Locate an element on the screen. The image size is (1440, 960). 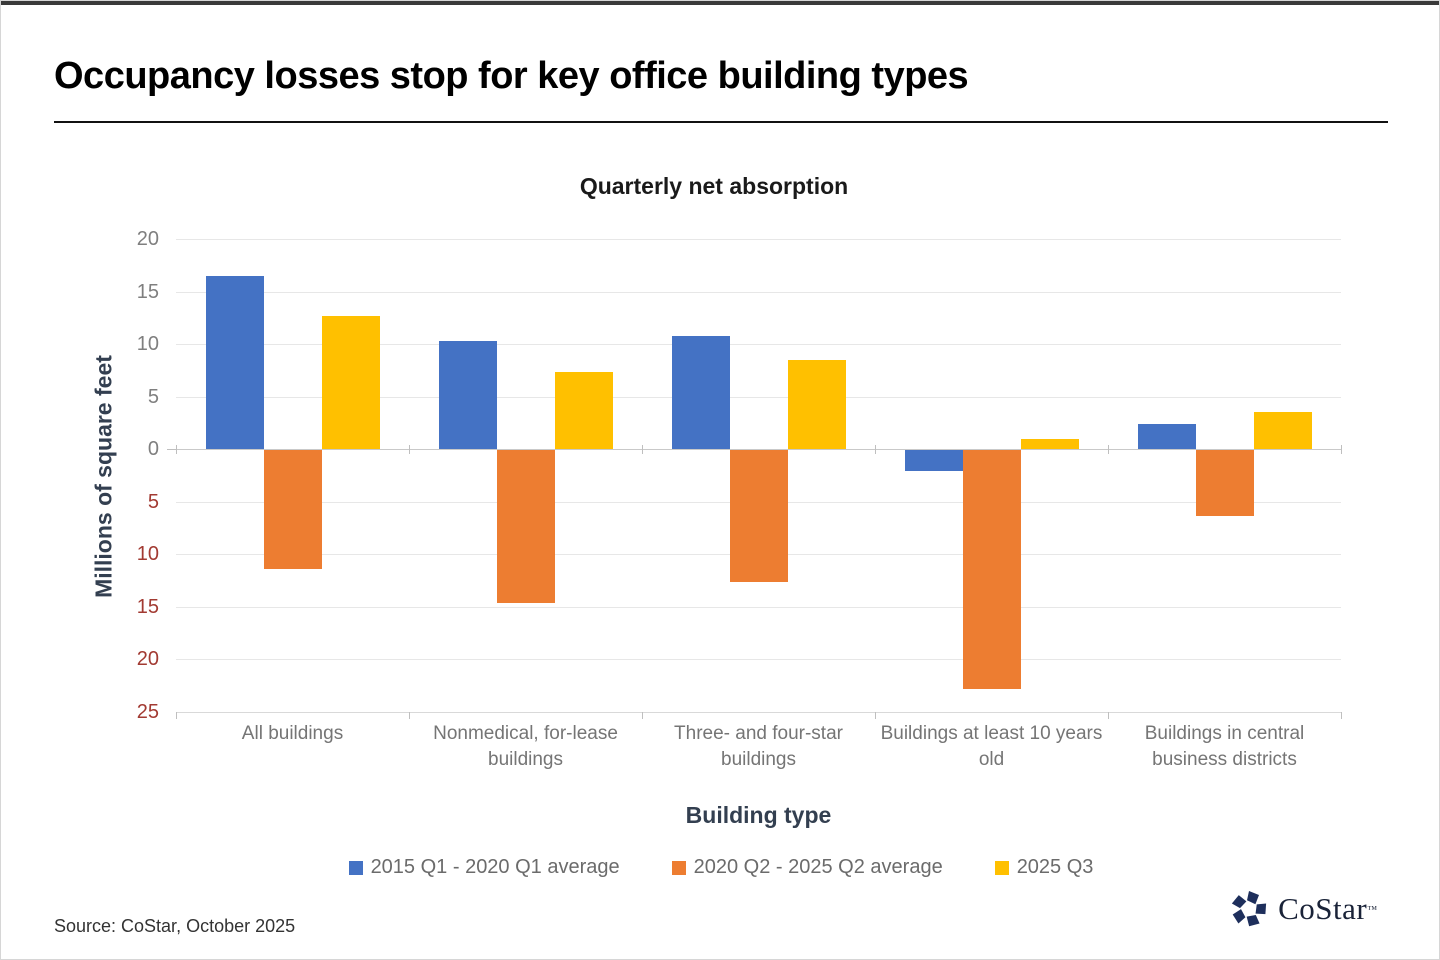
costar-pinwheel-icon is located at coordinates (1249, 909).